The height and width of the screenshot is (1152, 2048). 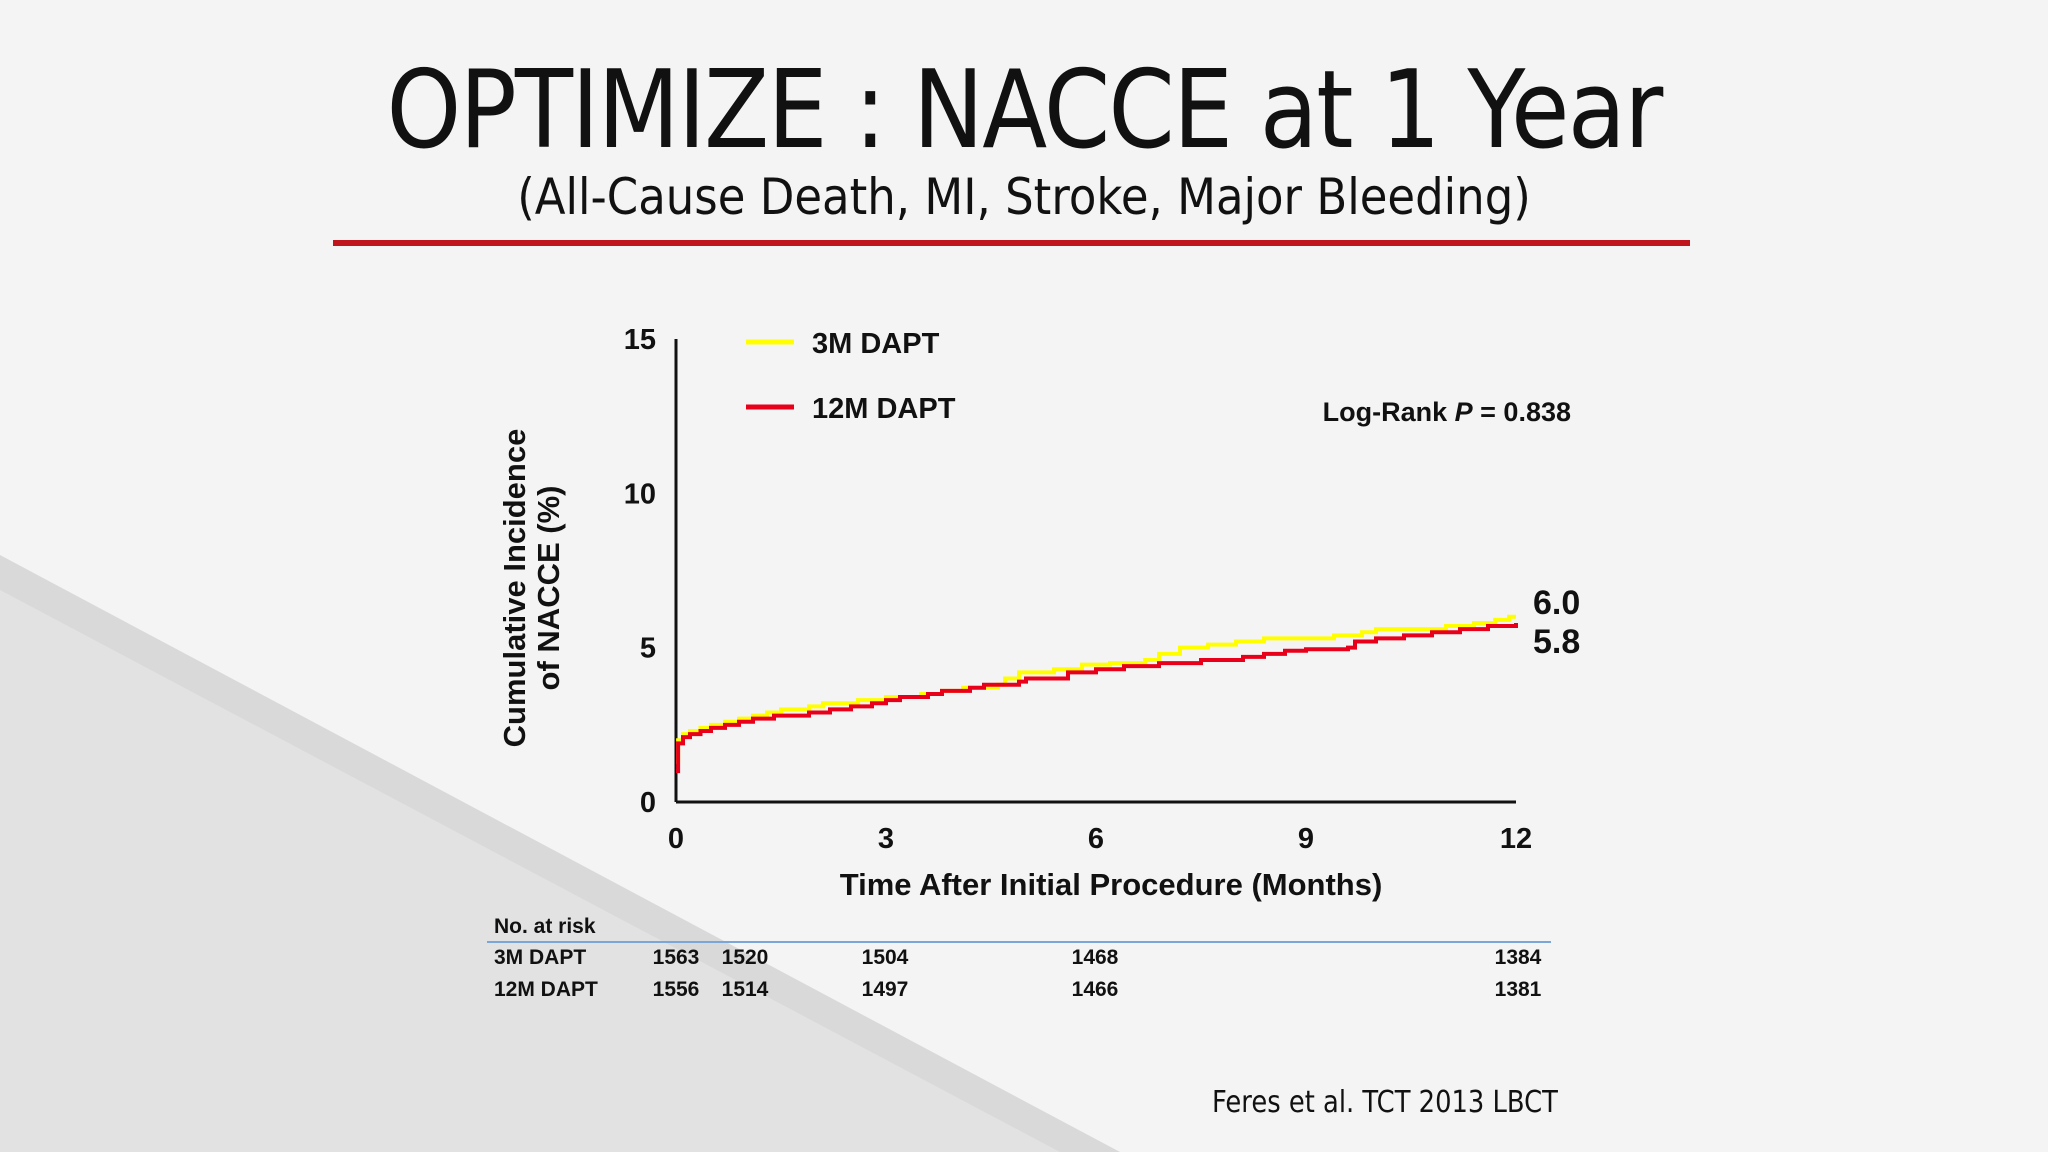 I want to click on end-value-label: 5.8, so click(x=1556, y=642).